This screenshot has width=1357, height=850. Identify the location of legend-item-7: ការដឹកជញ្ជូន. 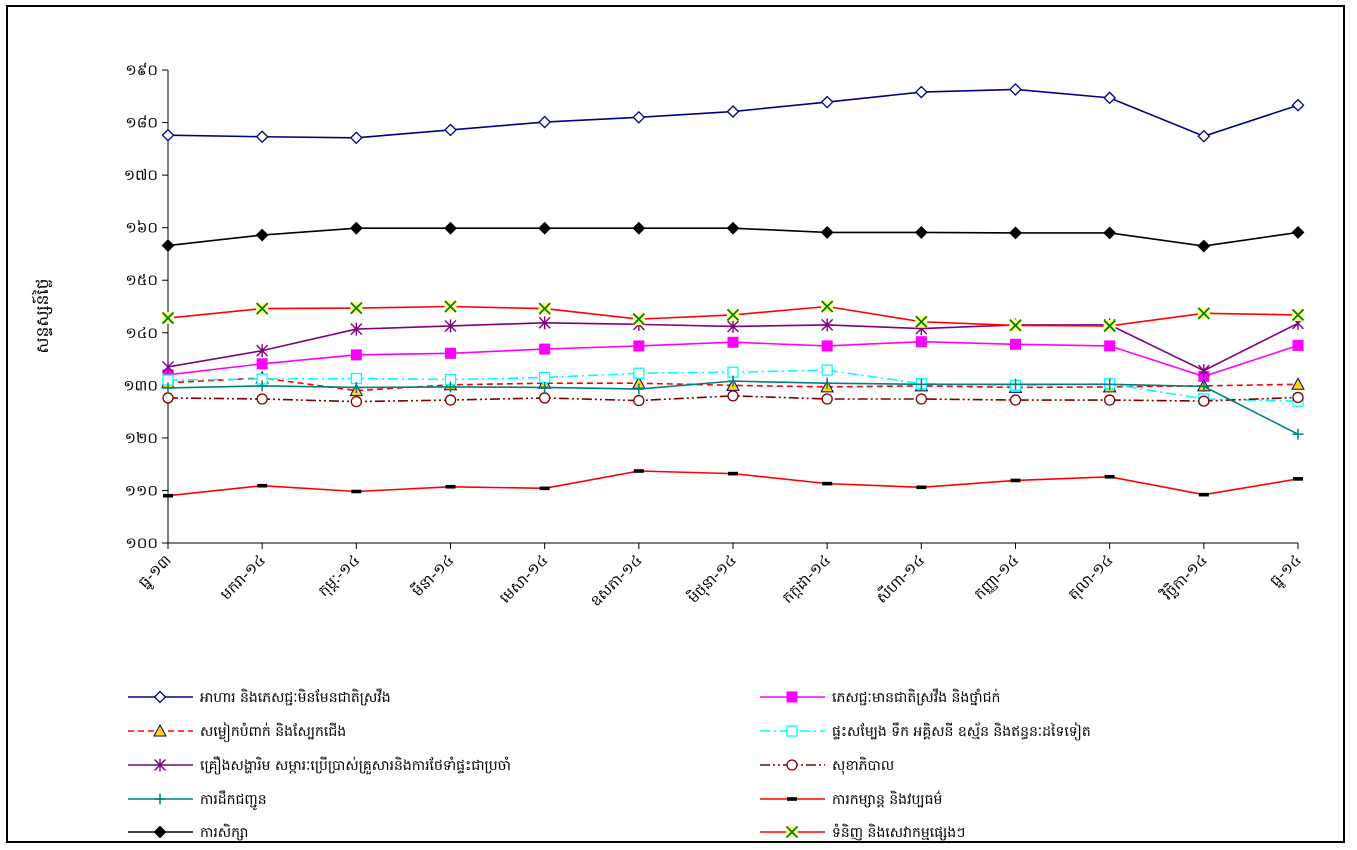
(197, 800).